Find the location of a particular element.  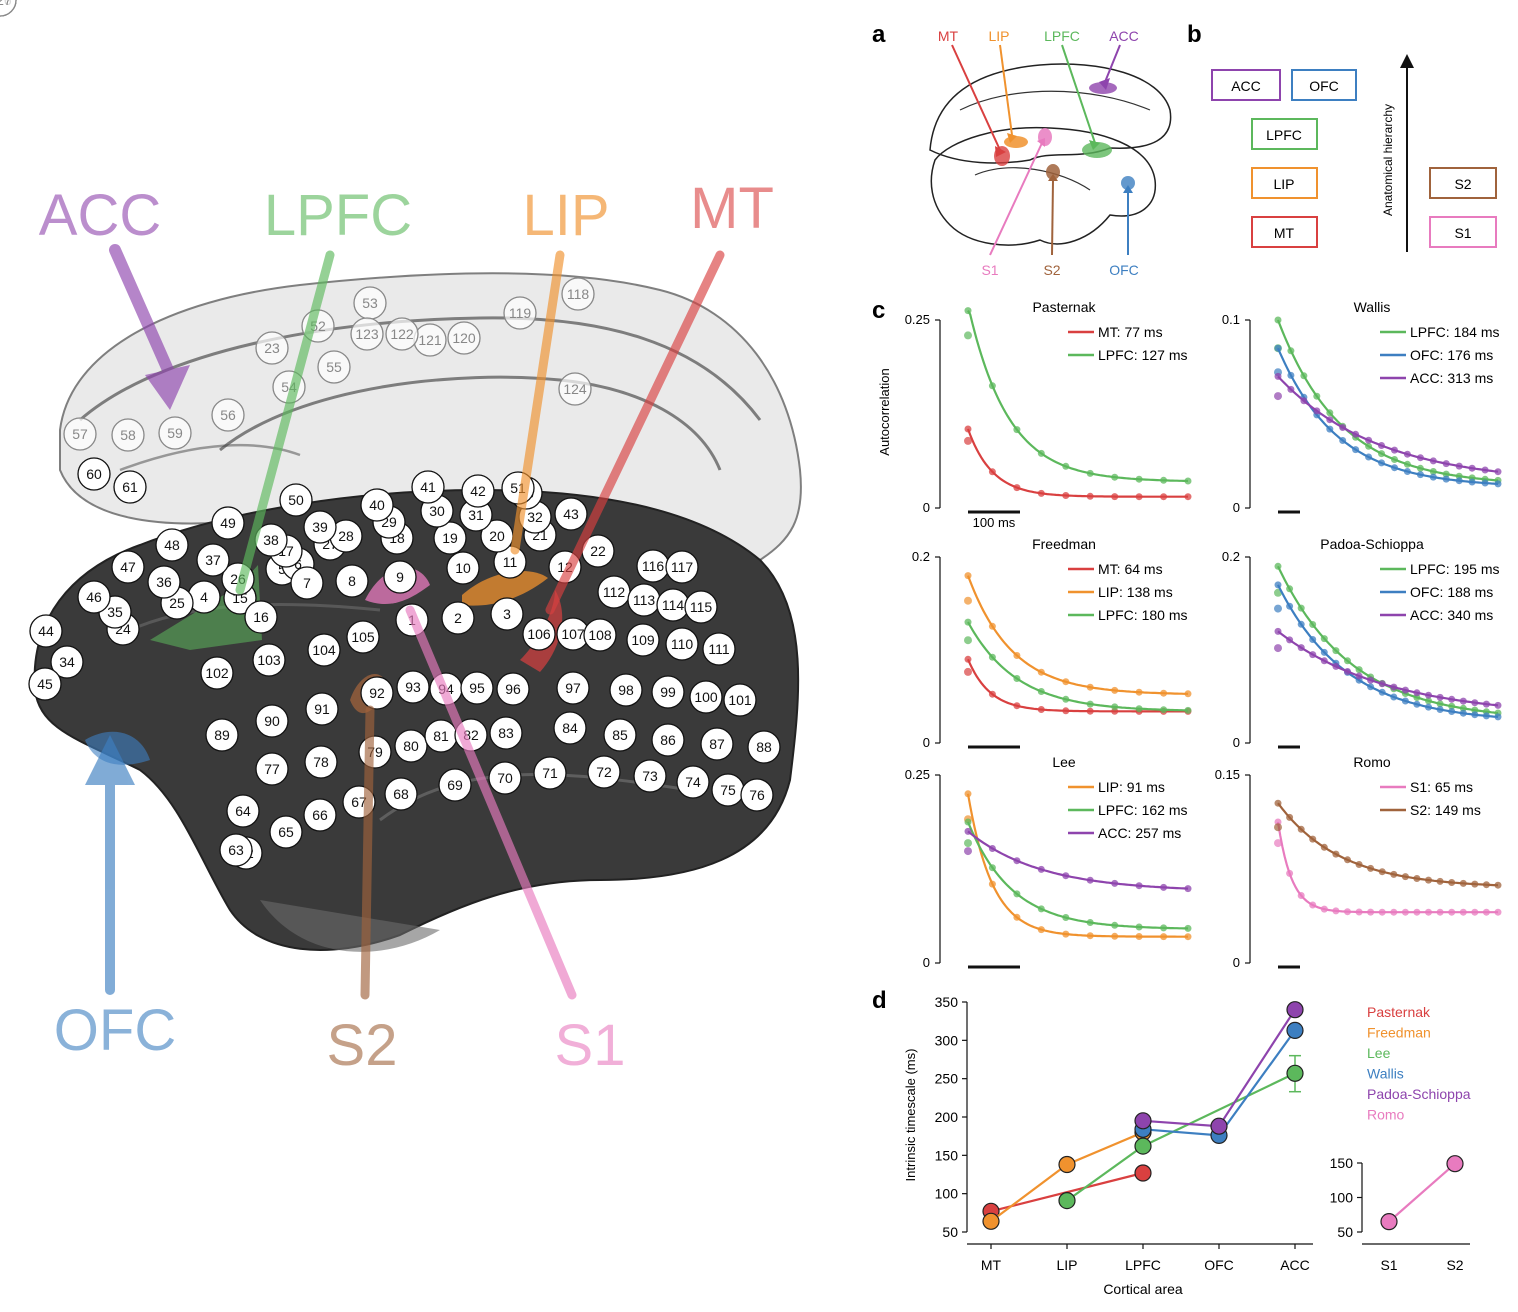

electrode-105: 105 is located at coordinates (363, 637).